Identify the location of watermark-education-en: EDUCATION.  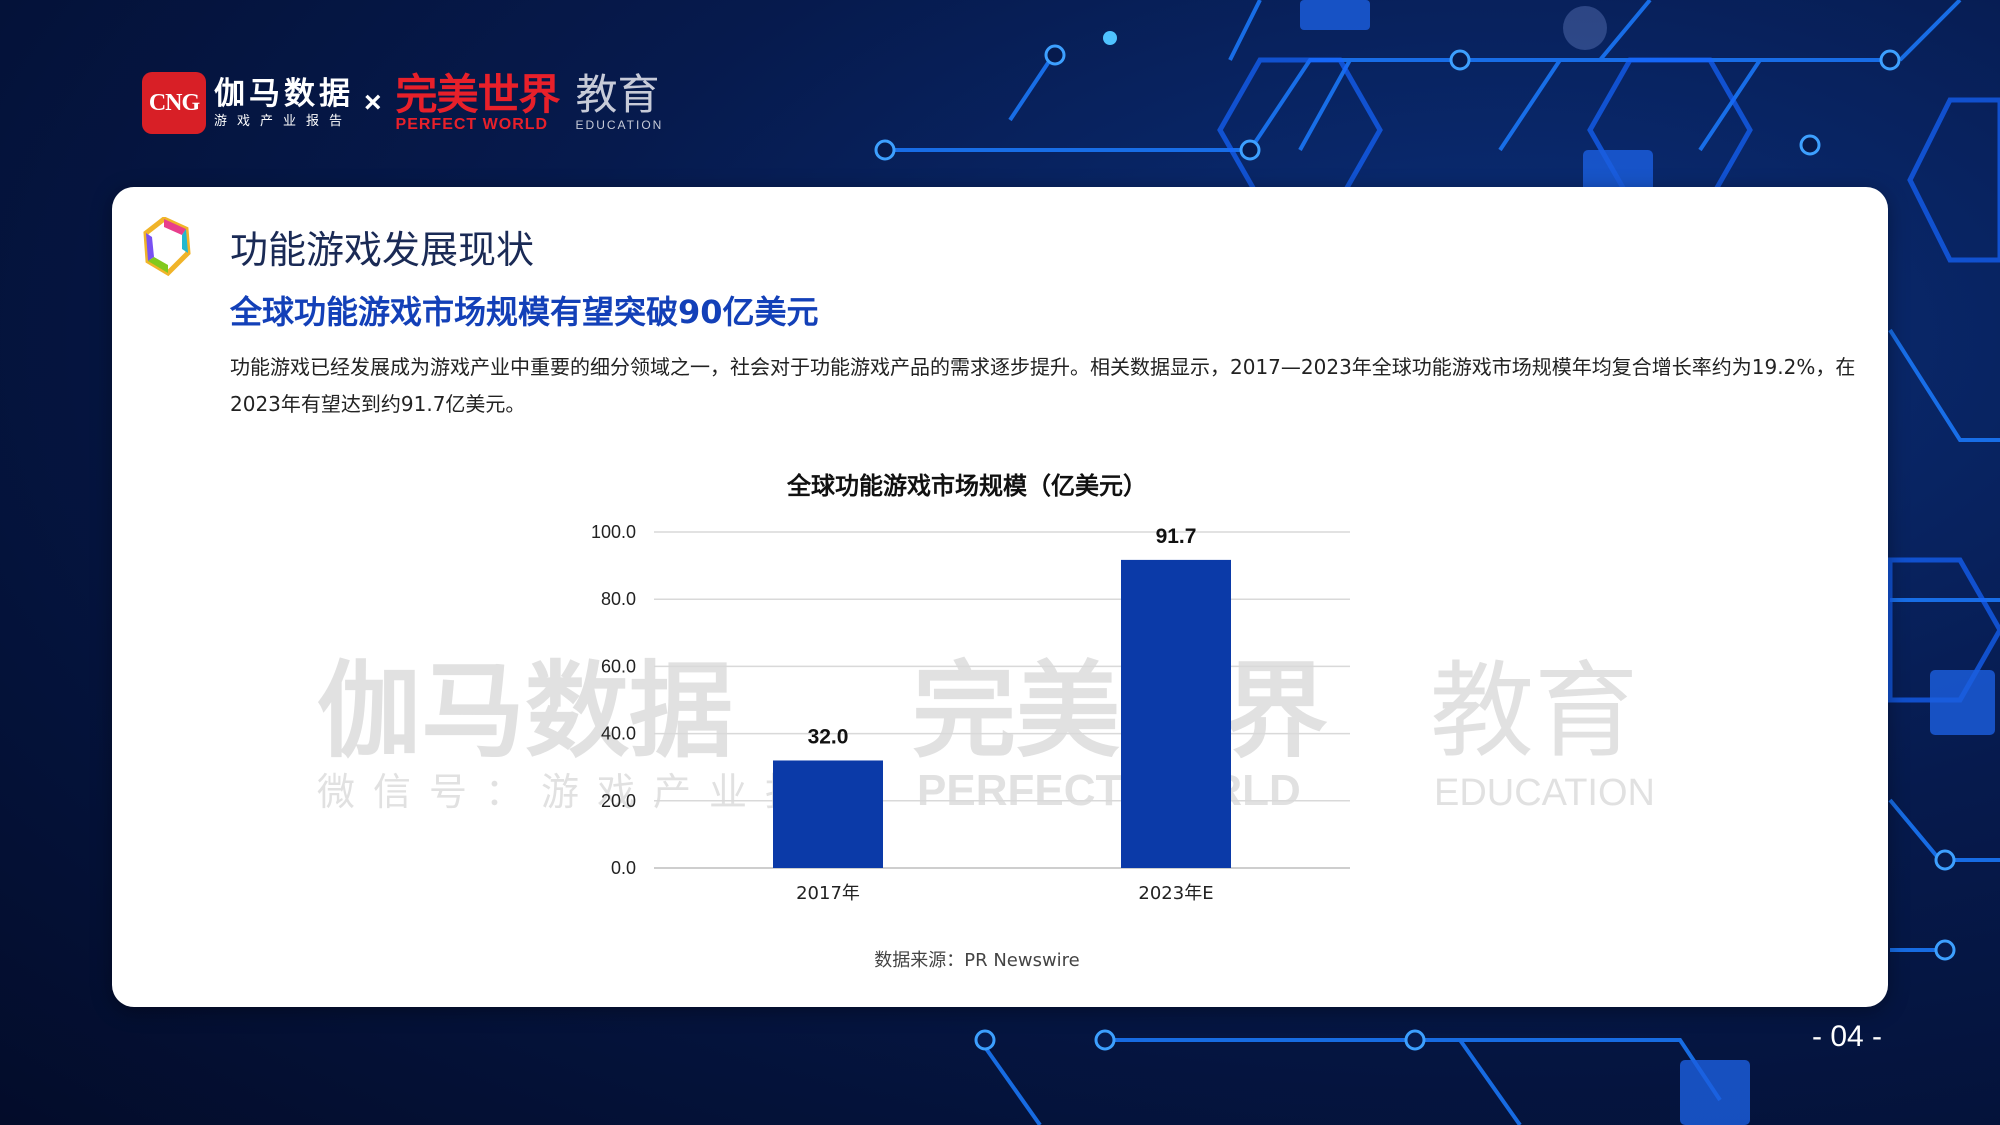
(1544, 793).